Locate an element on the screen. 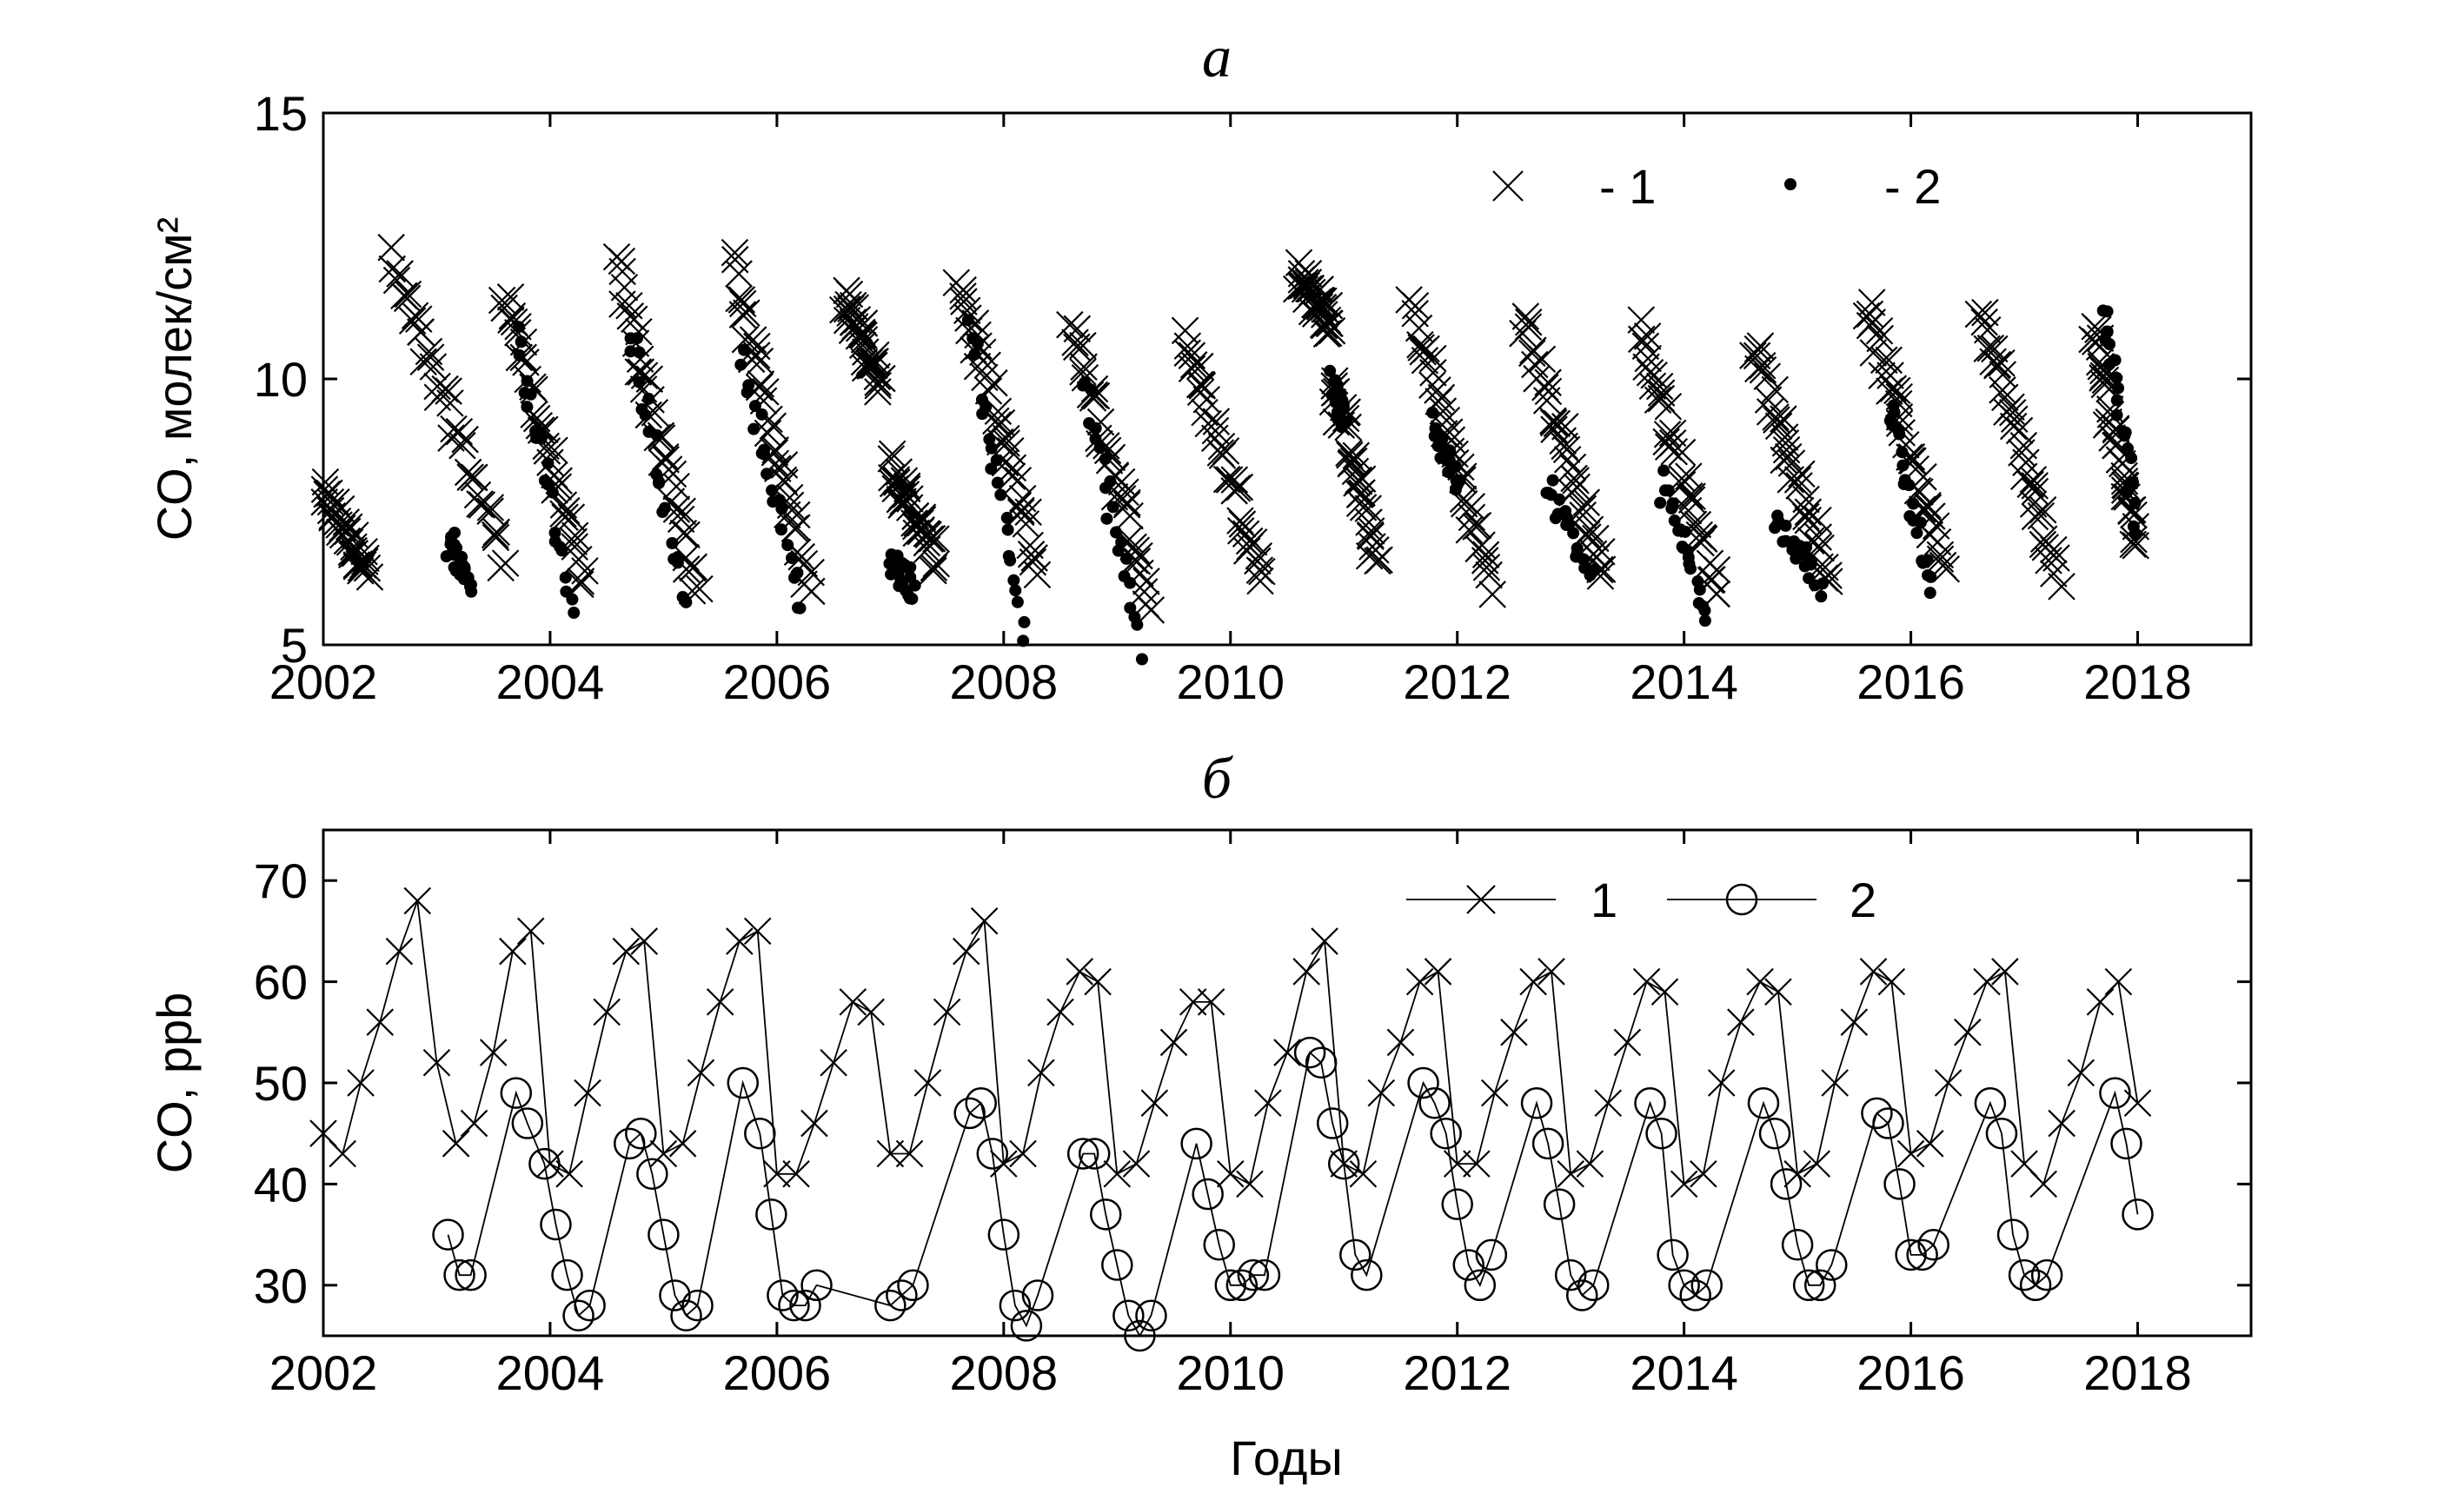 This screenshot has width=2464, height=1507. panel-a-legend: - 1 - 2 is located at coordinates (1717, 186).